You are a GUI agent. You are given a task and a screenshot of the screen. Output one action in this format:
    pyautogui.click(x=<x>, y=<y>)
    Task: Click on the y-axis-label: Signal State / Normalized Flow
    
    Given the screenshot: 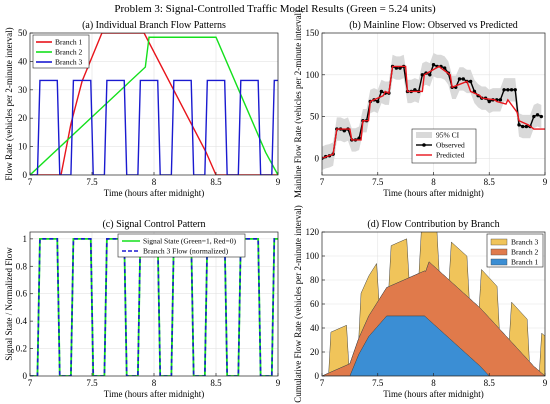 What is the action you would take?
    pyautogui.click(x=9, y=304)
    